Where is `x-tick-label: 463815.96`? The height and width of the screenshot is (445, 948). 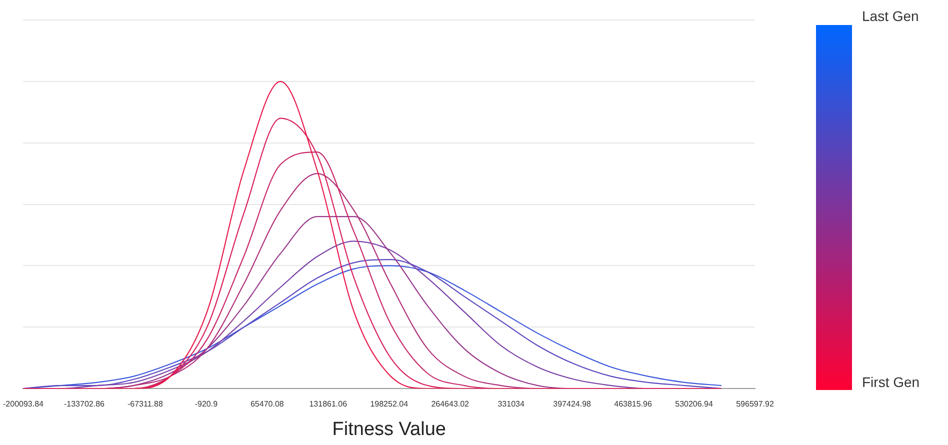 x-tick-label: 463815.96 is located at coordinates (633, 404).